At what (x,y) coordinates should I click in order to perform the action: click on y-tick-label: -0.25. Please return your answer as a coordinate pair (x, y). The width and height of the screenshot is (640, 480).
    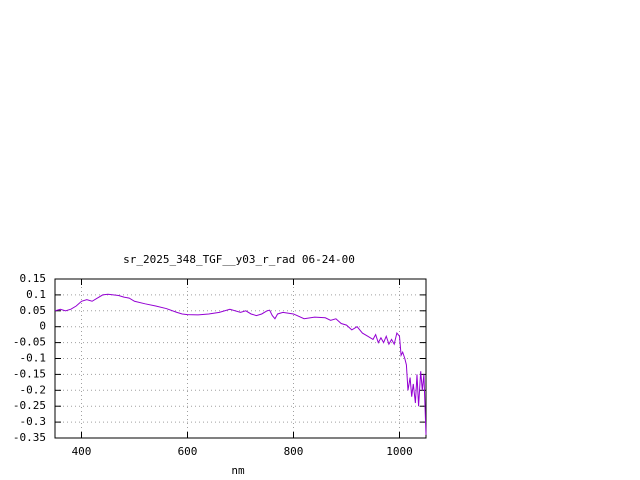
    Looking at the image, I should click on (29, 405).